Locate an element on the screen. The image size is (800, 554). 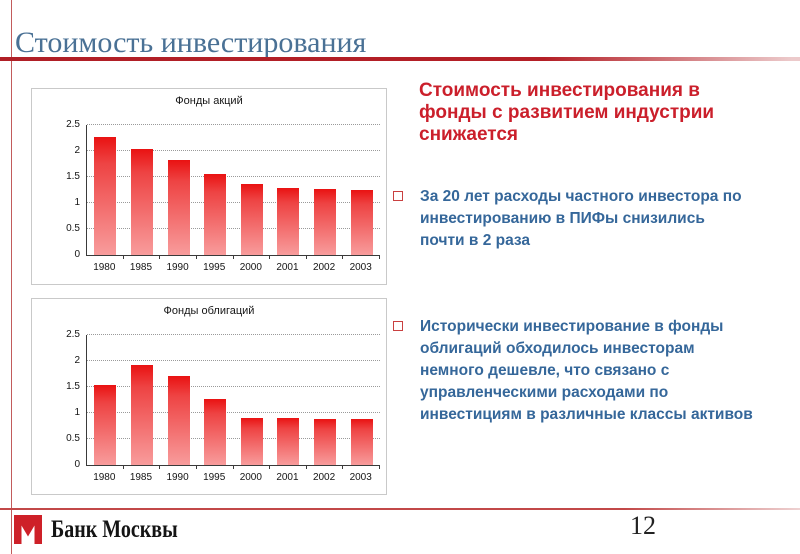
bank-name: Банк Москвы is located at coordinates (114, 529).